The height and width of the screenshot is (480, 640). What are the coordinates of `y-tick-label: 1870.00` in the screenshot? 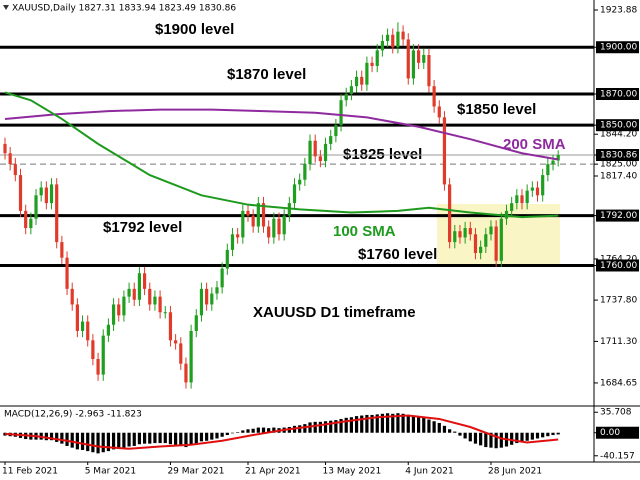 It's located at (618, 95).